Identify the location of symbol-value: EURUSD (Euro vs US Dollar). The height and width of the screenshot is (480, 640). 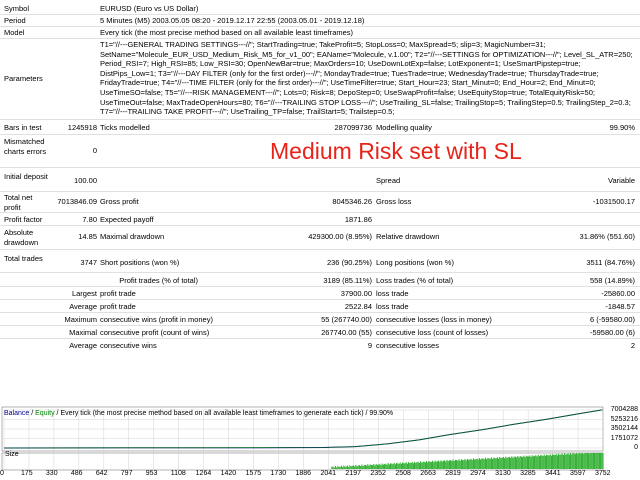
(149, 8).